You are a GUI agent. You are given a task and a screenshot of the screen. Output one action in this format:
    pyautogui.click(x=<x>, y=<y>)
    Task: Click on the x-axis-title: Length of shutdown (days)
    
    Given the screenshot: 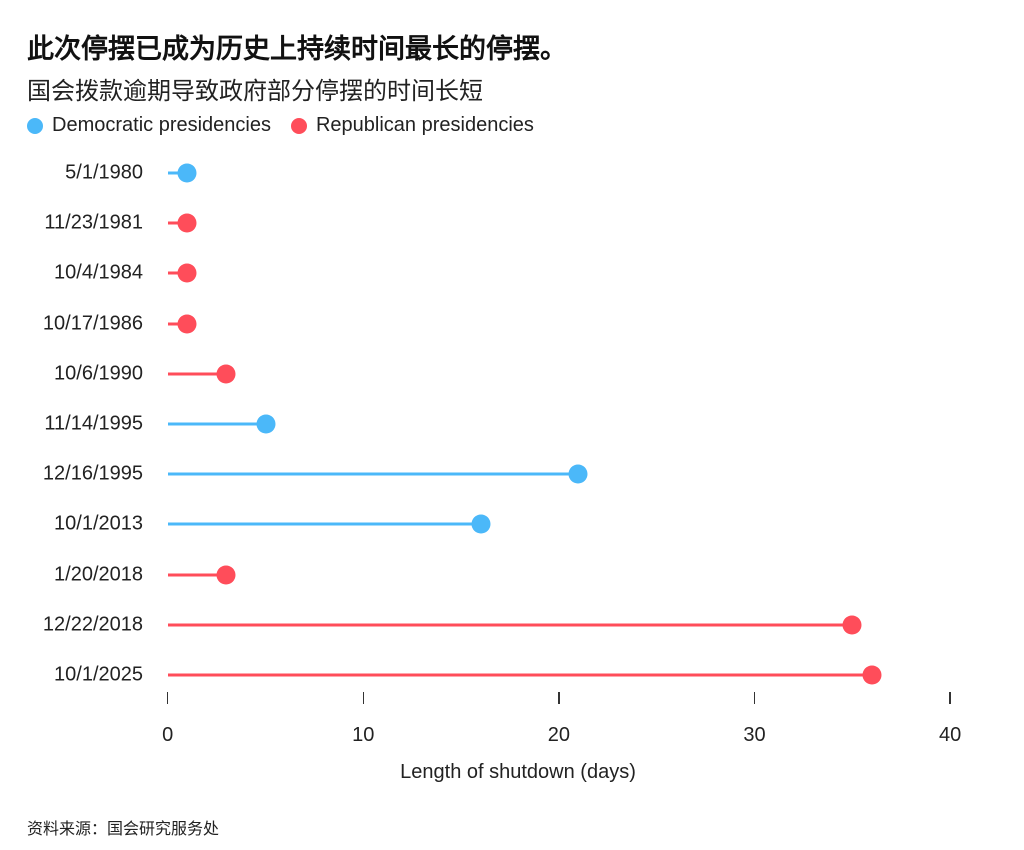 What is the action you would take?
    pyautogui.click(x=518, y=772)
    